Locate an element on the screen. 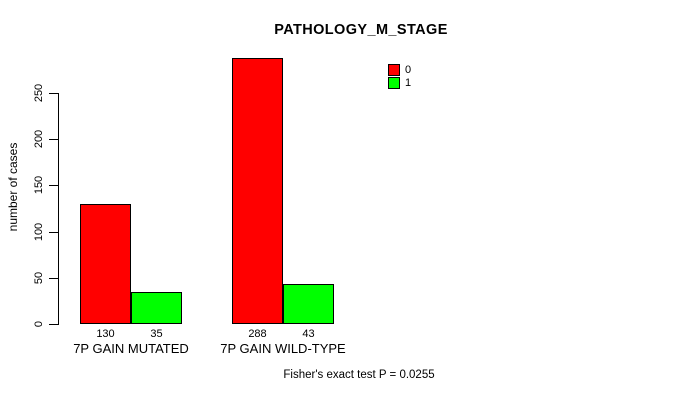  legend-entry-0: 0 is located at coordinates (399, 70).